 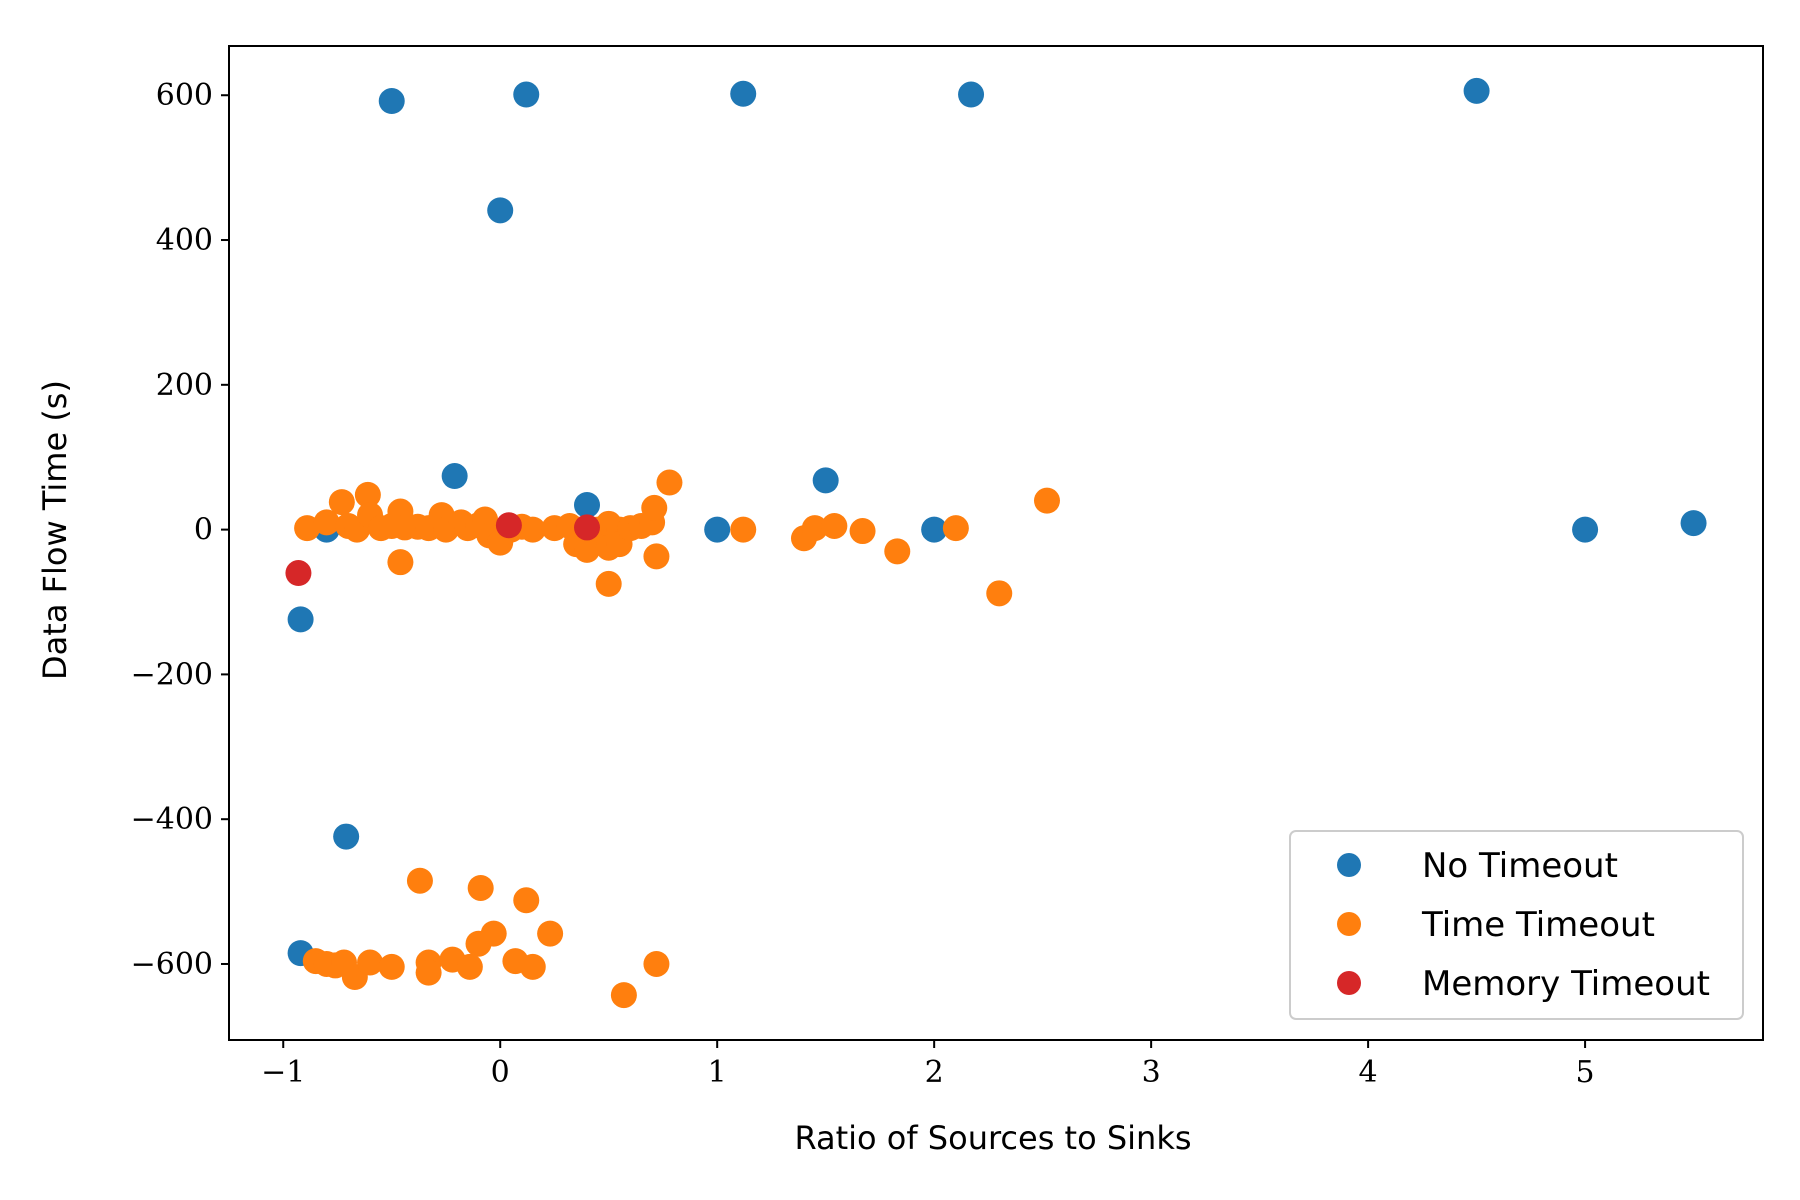 I want to click on x-tick-label: 4, so click(x=1368, y=1072).